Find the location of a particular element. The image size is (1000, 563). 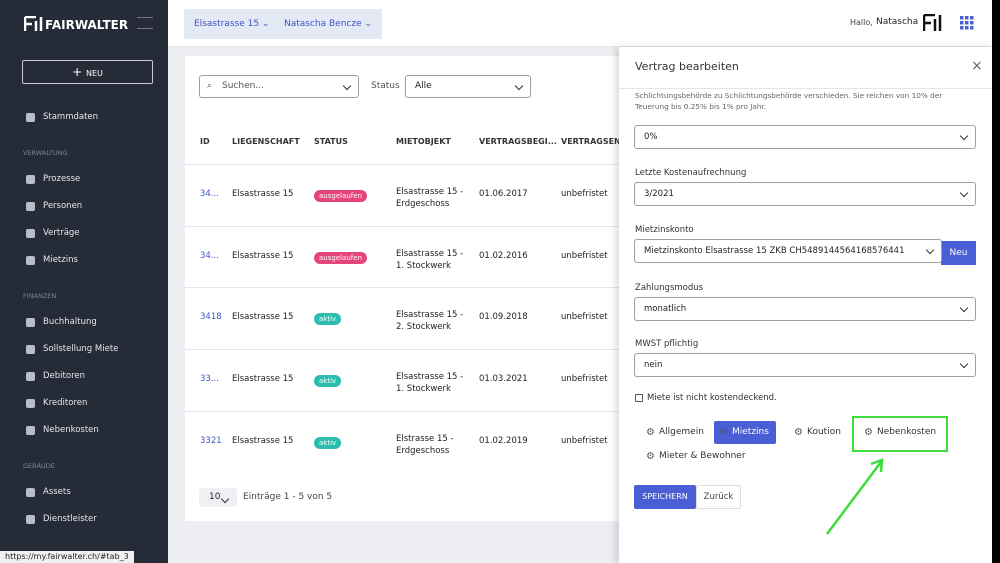

status-url: https://my.fairwalter.ch/#tab_3 is located at coordinates (67, 557).